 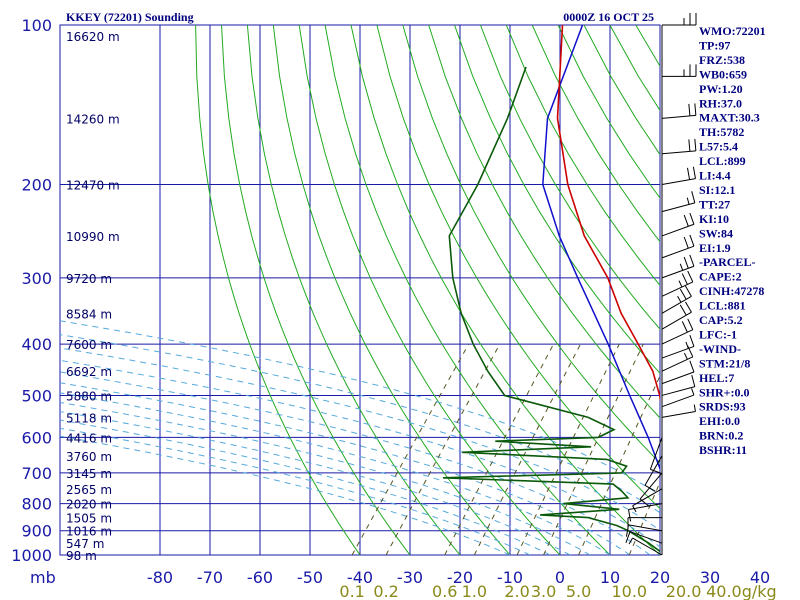 What do you see at coordinates (89, 418) in the screenshot?
I see `height-label: 5118 m` at bounding box center [89, 418].